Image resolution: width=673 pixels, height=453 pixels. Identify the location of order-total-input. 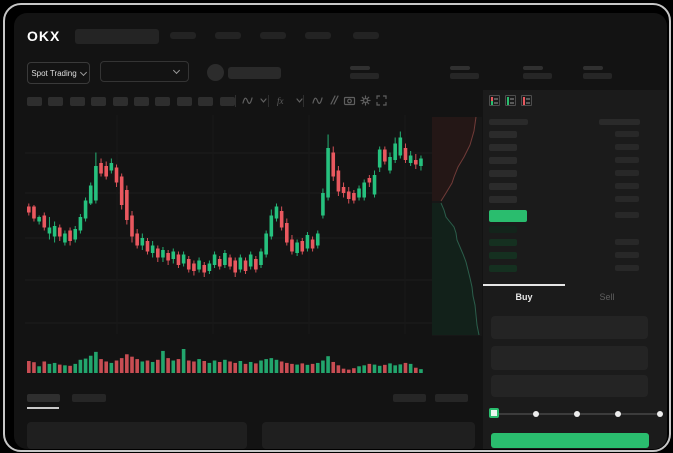
(569, 386).